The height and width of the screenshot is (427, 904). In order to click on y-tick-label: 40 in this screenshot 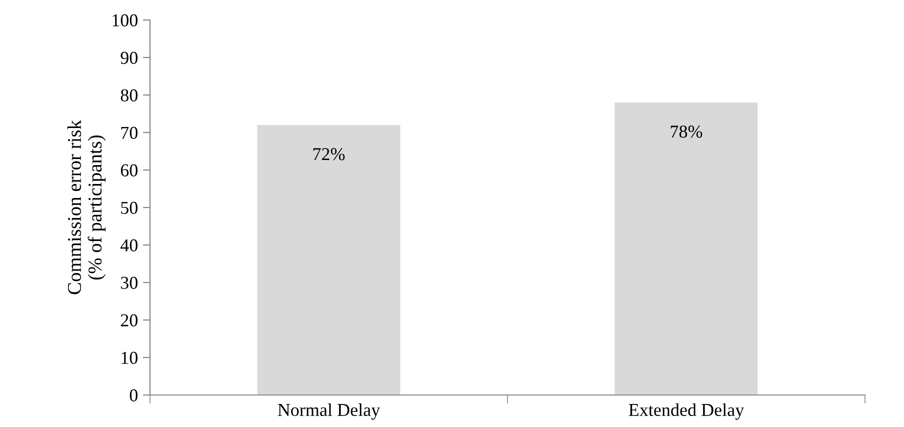, I will do `click(129, 245)`.